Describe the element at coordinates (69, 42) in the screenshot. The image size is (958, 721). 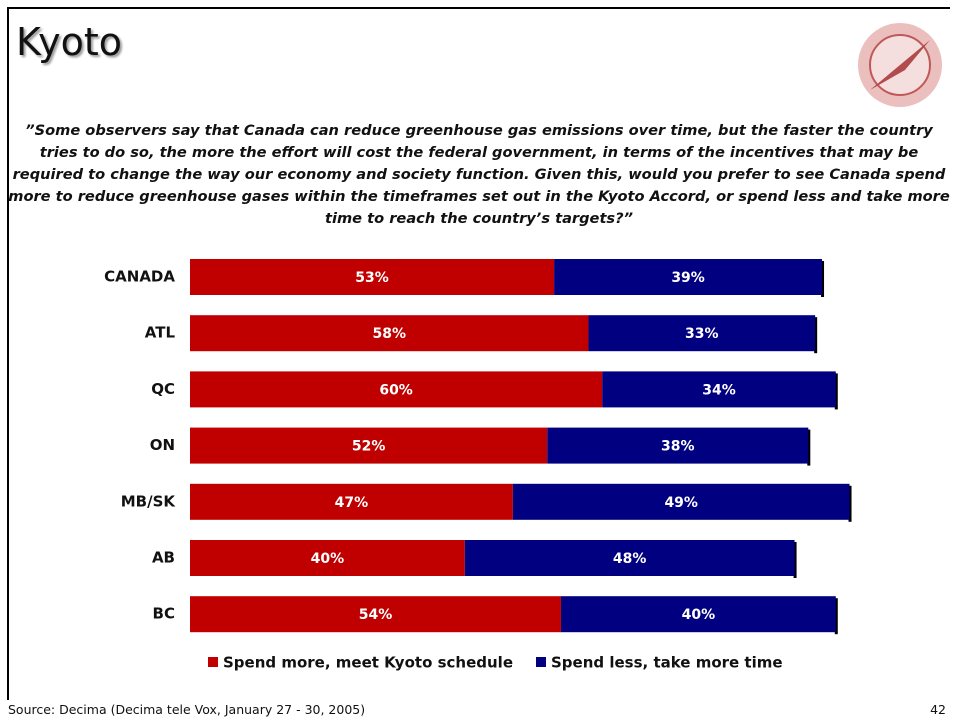
I see `slide-title: Kyoto` at that location.